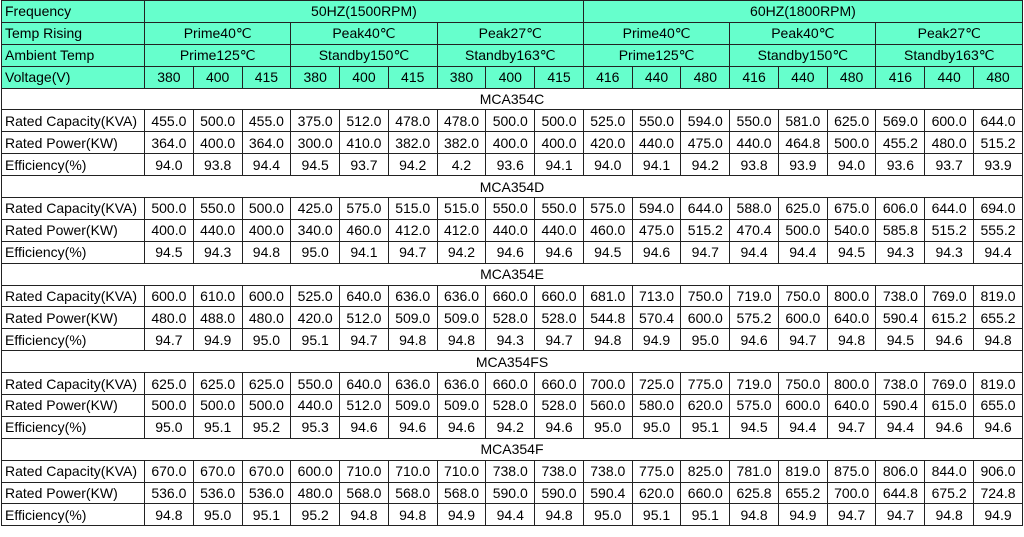 The image size is (1024, 537). Describe the element at coordinates (900, 384) in the screenshot. I see `table-cell: 738.0` at that location.